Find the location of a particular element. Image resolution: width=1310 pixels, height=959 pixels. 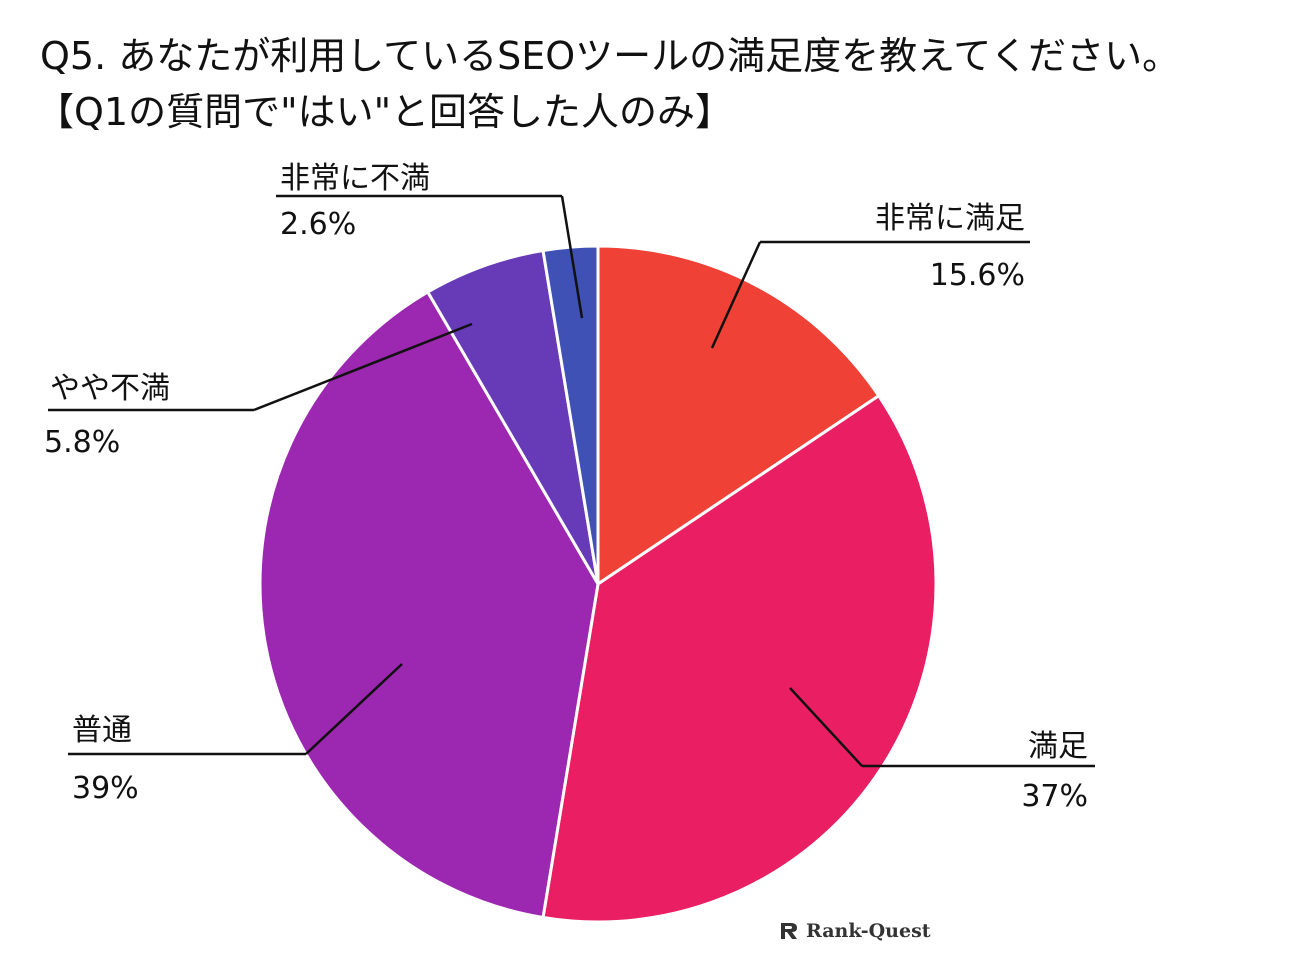

watermark-text: Rank-Quest is located at coordinates (868, 931).